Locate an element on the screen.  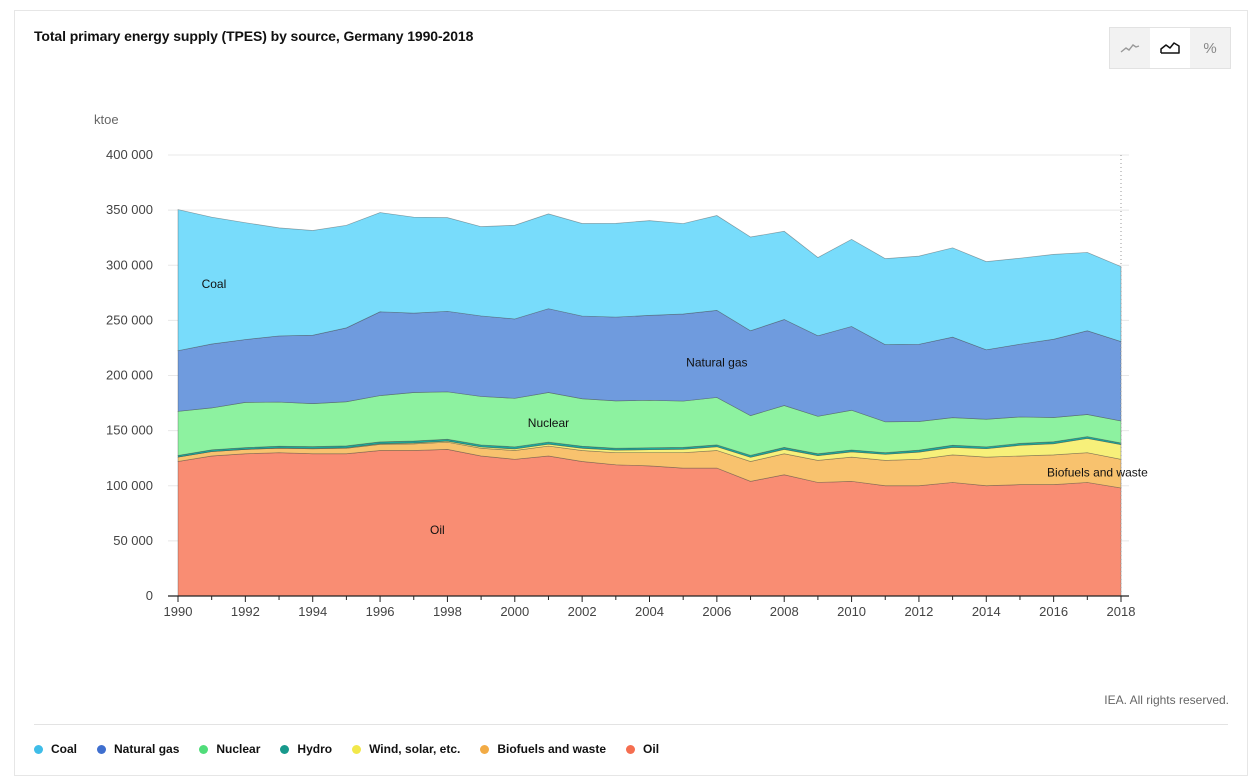
legend-label: Biofuels and waste is located at coordinates (552, 749).